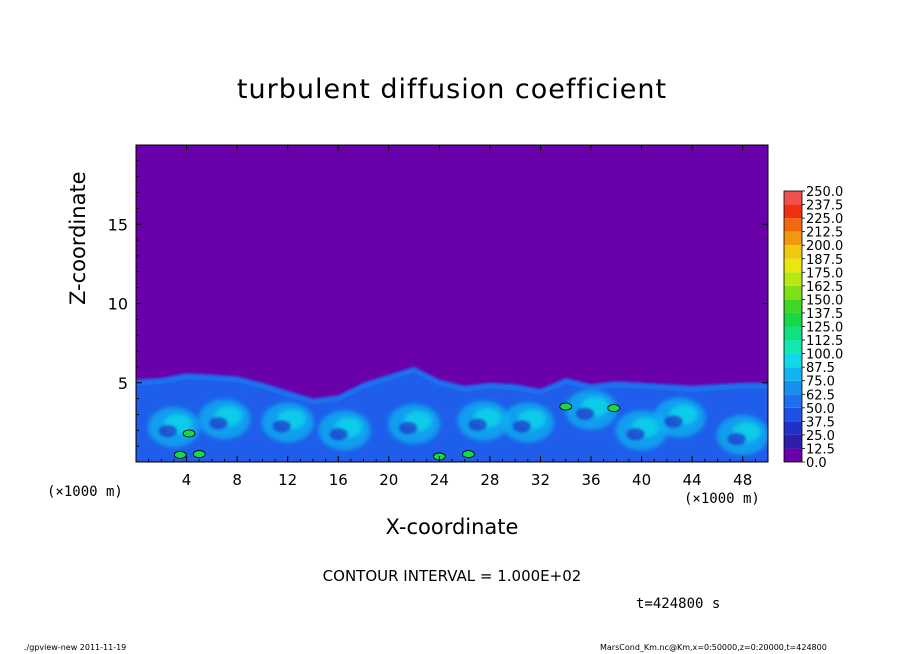 This screenshot has width=904, height=654. What do you see at coordinates (540, 480) in the screenshot?
I see `x-tick-label: 32` at bounding box center [540, 480].